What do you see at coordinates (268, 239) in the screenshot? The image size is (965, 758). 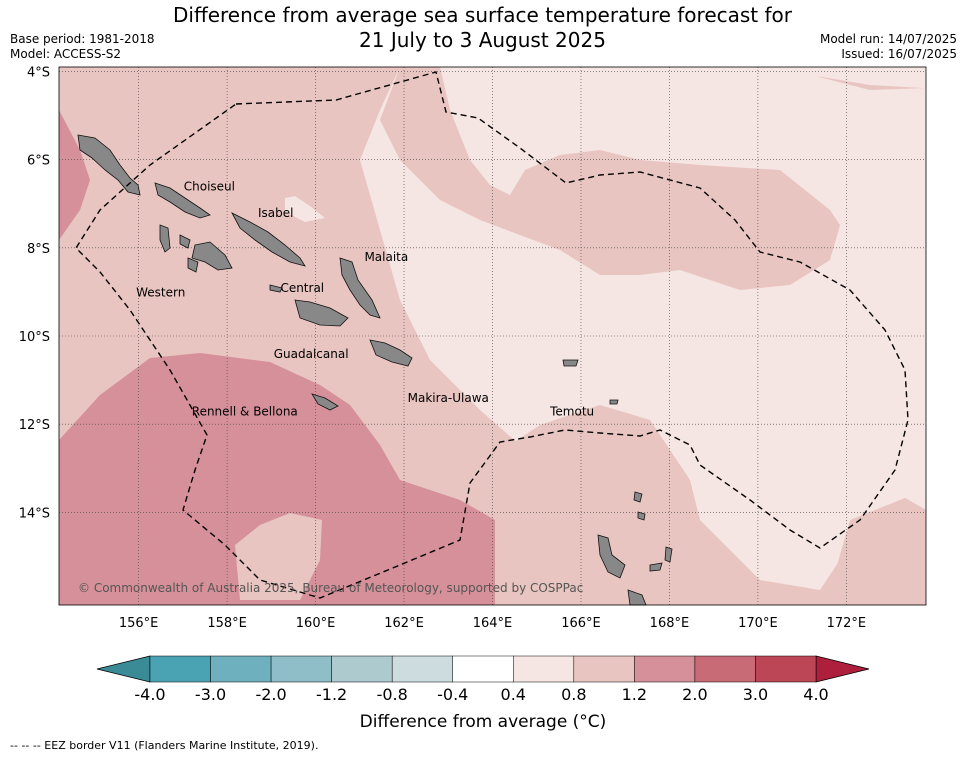 I see `island-isabel` at bounding box center [268, 239].